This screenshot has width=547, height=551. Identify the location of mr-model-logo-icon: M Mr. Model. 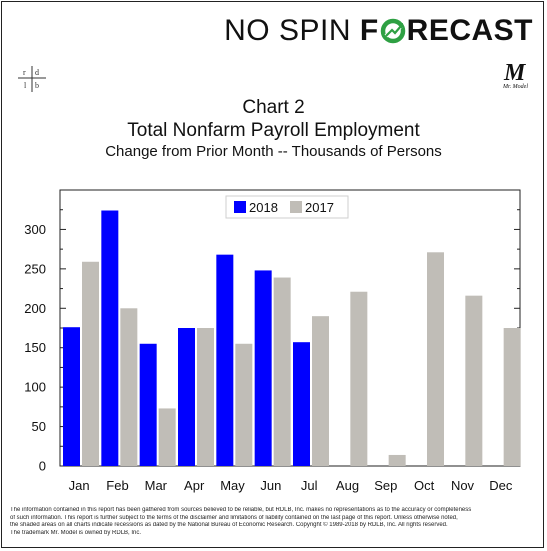
(515, 75).